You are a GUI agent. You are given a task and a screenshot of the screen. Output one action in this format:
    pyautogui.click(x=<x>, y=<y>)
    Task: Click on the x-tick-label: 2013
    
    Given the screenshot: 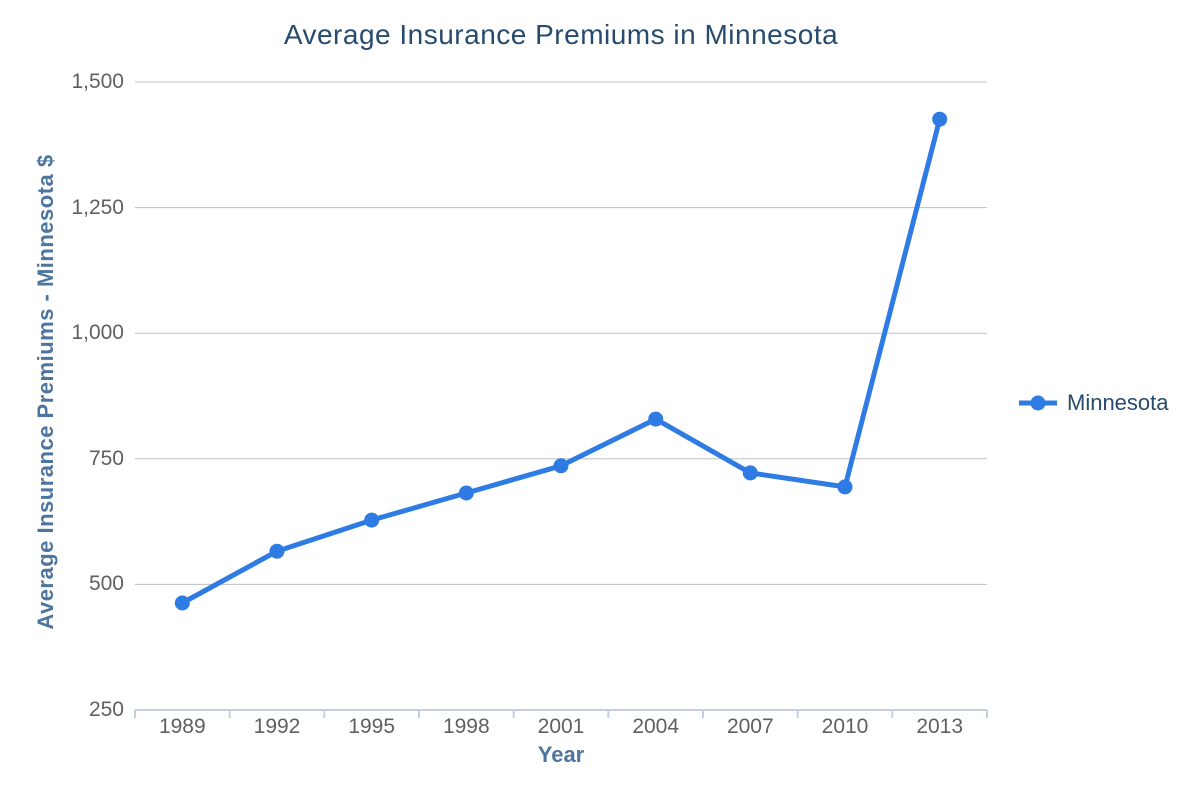 What is the action you would take?
    pyautogui.click(x=940, y=726)
    